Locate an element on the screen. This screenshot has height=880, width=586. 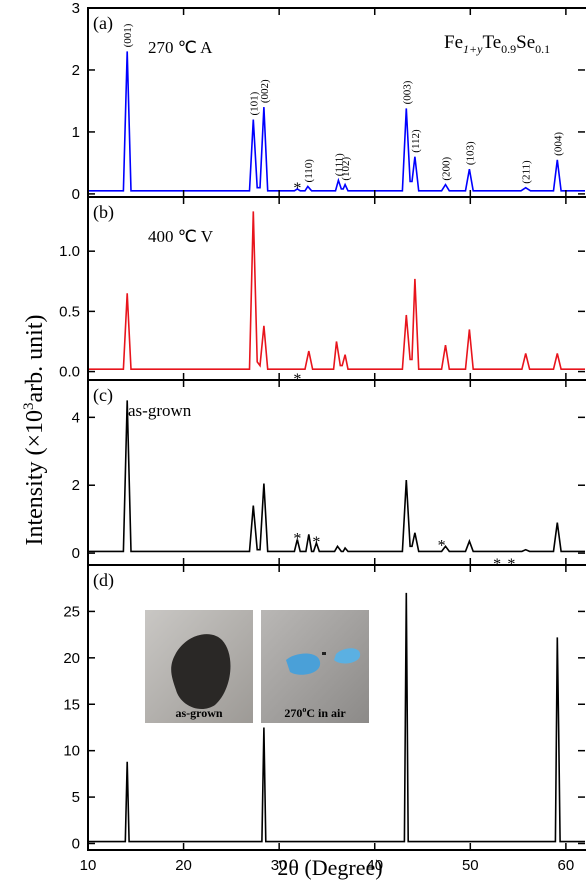
y-tick-label: 1.0 is located at coordinates (69, 251).